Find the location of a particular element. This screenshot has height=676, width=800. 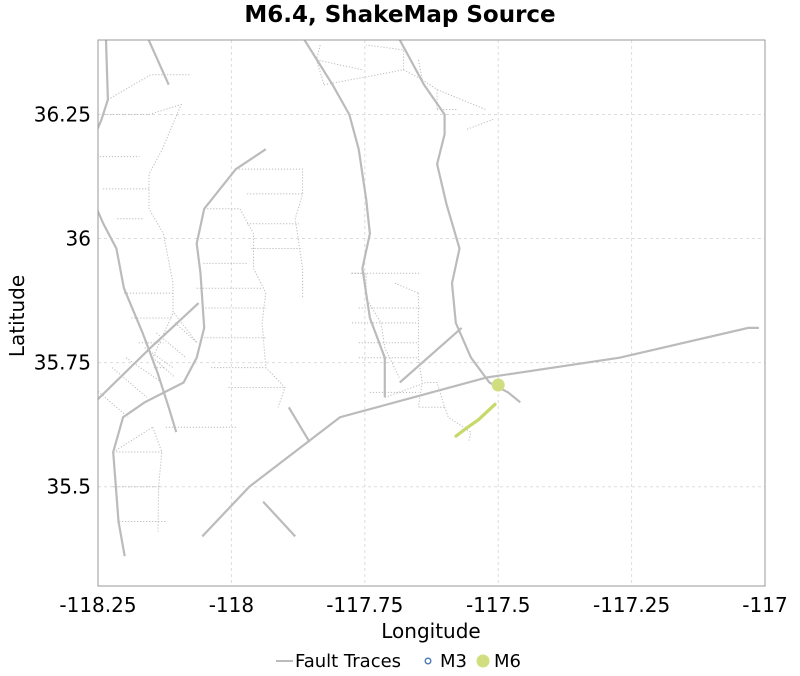

y-tick-label: 36.25 is located at coordinates (62, 114).